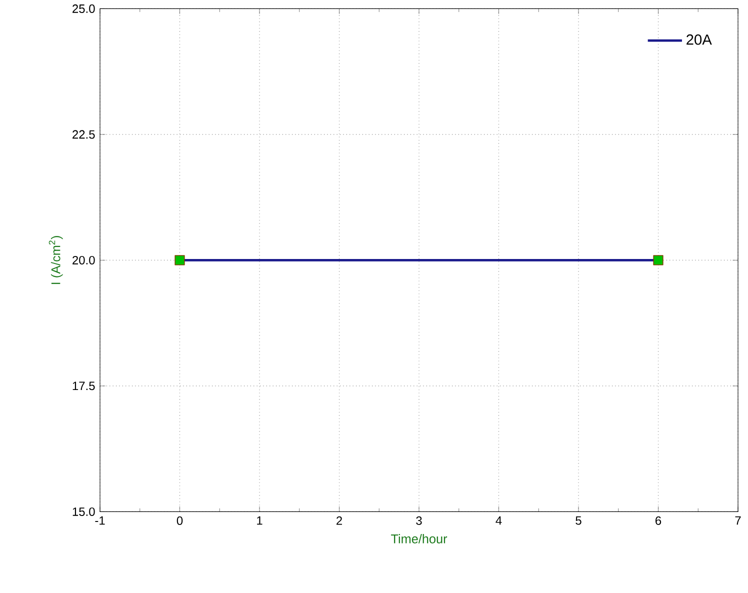 This screenshot has height=593, width=748. Describe the element at coordinates (83, 511) in the screenshot. I see `y-tick-label: 15.0` at that location.